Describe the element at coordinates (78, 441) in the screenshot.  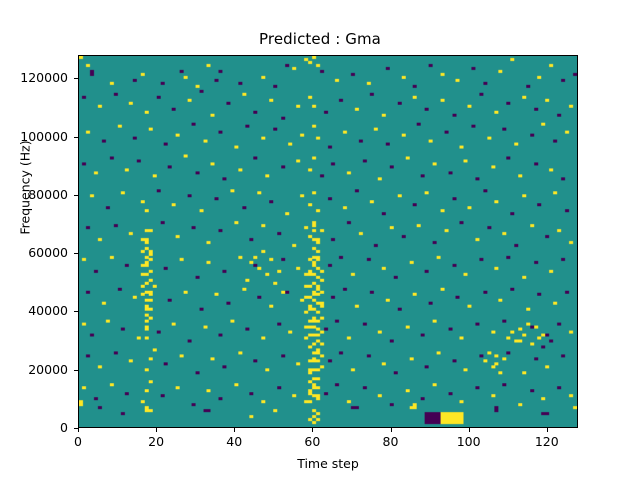
I see `x-tick-label: 0` at that location.